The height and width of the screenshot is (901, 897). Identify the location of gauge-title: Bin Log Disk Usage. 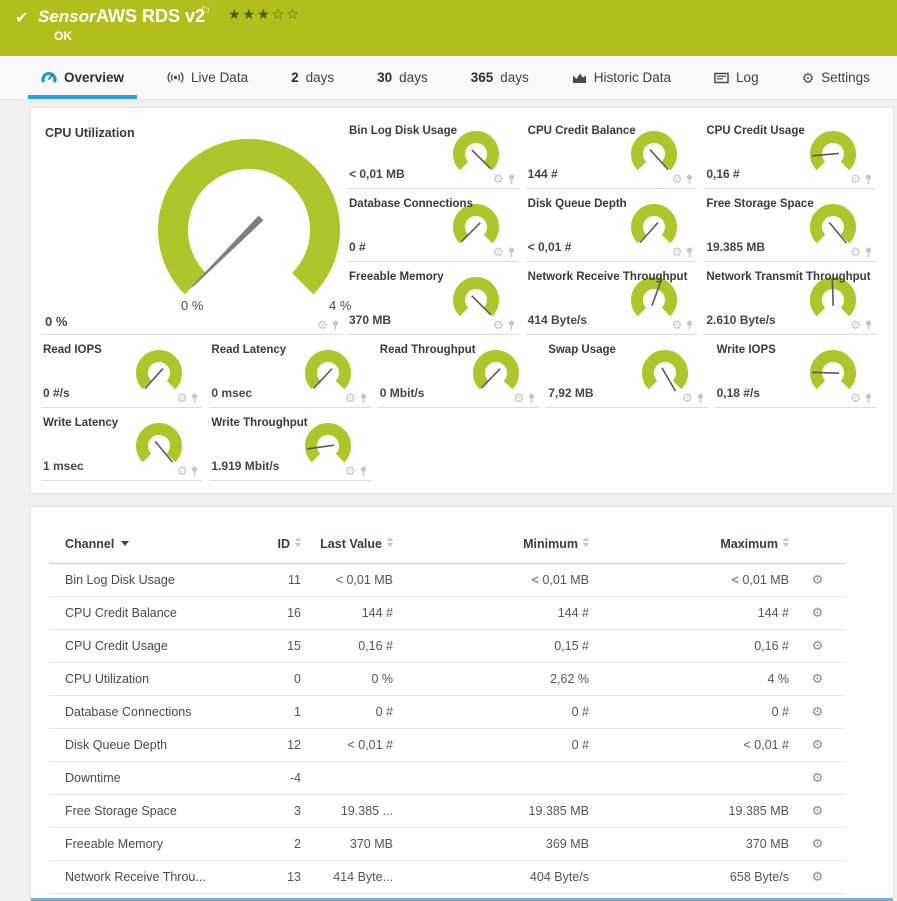
(403, 131).